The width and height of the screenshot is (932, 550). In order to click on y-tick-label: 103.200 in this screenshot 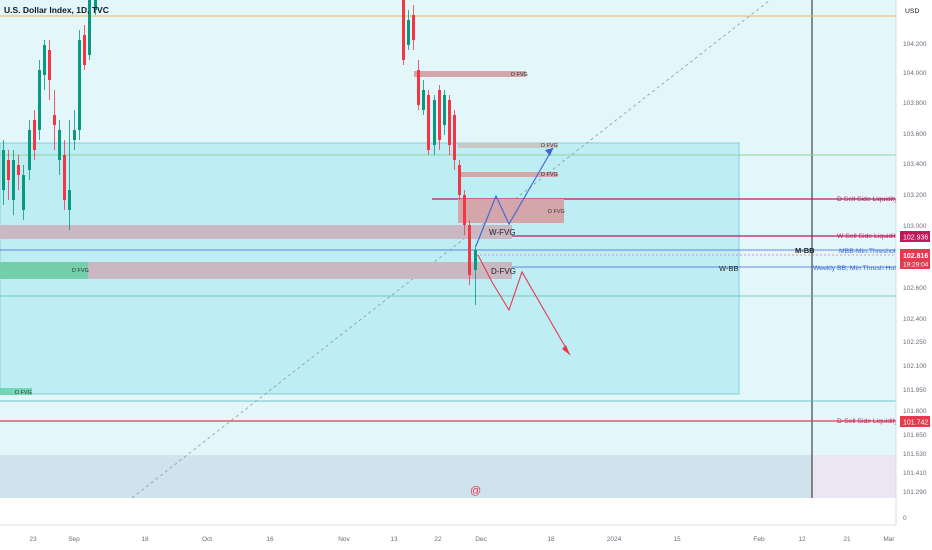, I will do `click(915, 195)`.